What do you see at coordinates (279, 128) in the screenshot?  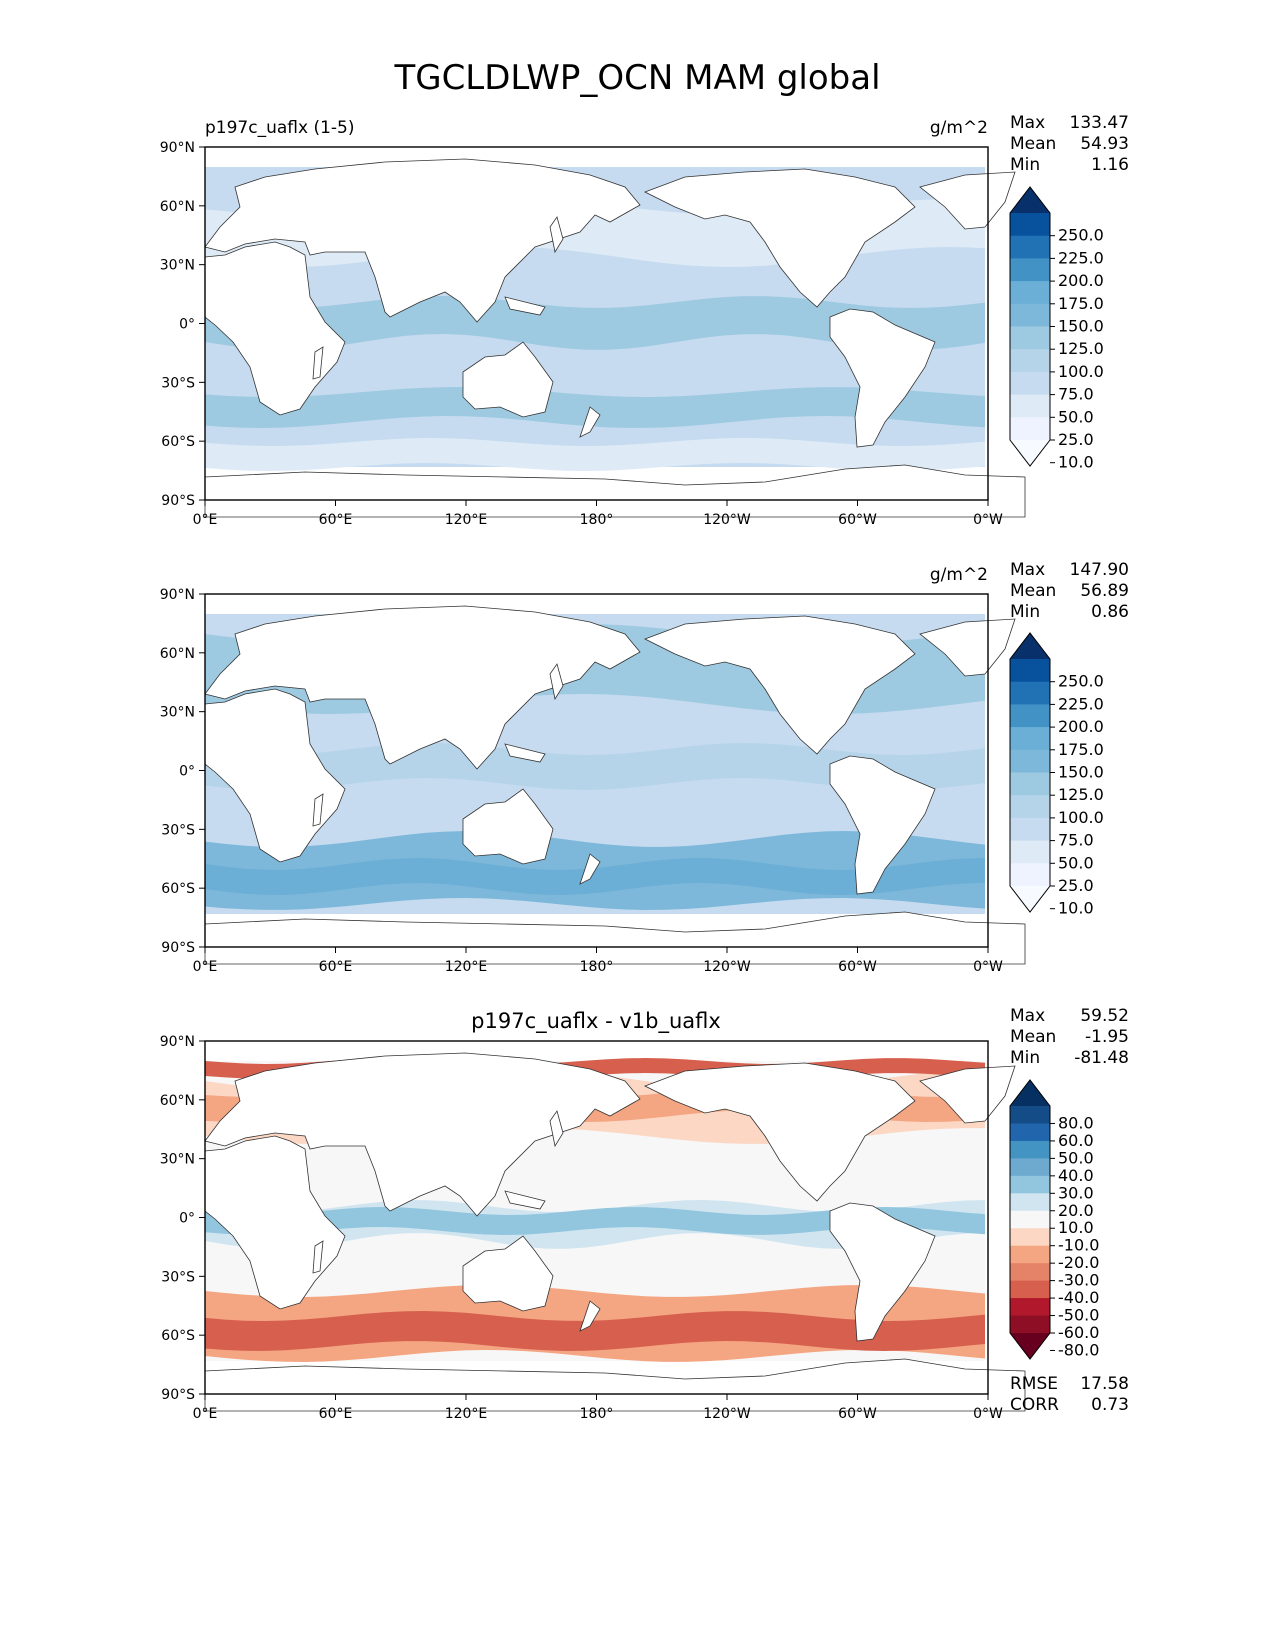 I see `panel-test-title: p197c_uaflx (1-5)` at bounding box center [279, 128].